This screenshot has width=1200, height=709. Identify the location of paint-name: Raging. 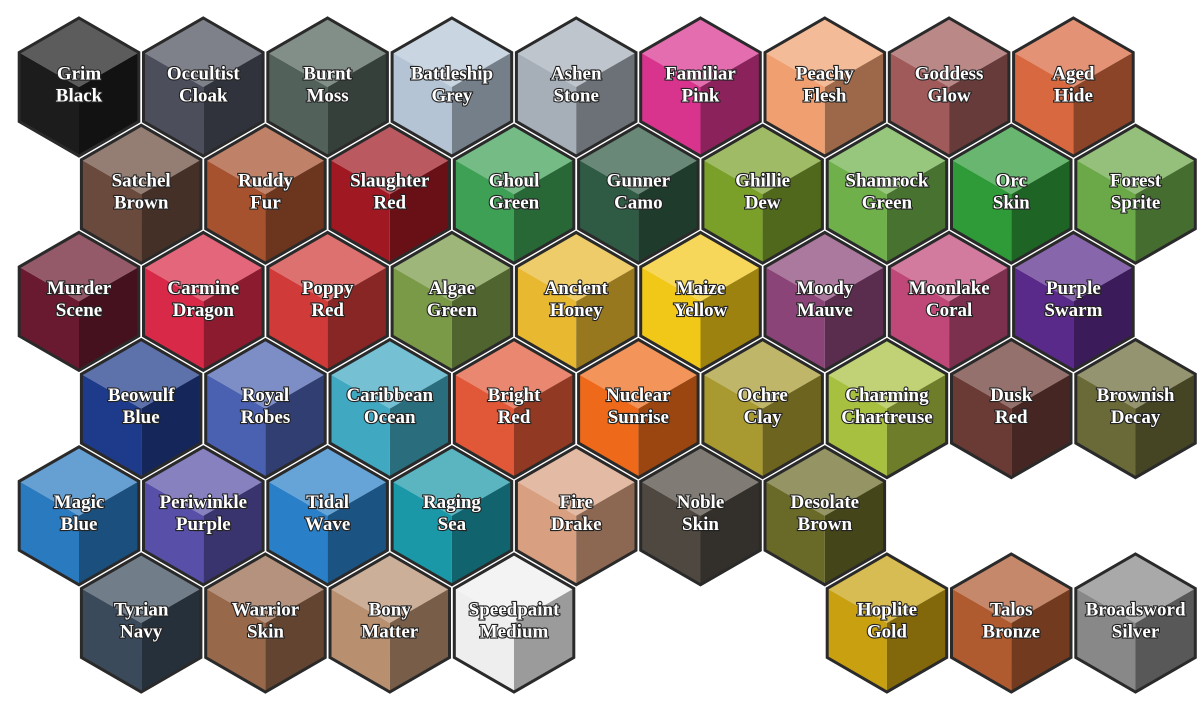
(452, 502).